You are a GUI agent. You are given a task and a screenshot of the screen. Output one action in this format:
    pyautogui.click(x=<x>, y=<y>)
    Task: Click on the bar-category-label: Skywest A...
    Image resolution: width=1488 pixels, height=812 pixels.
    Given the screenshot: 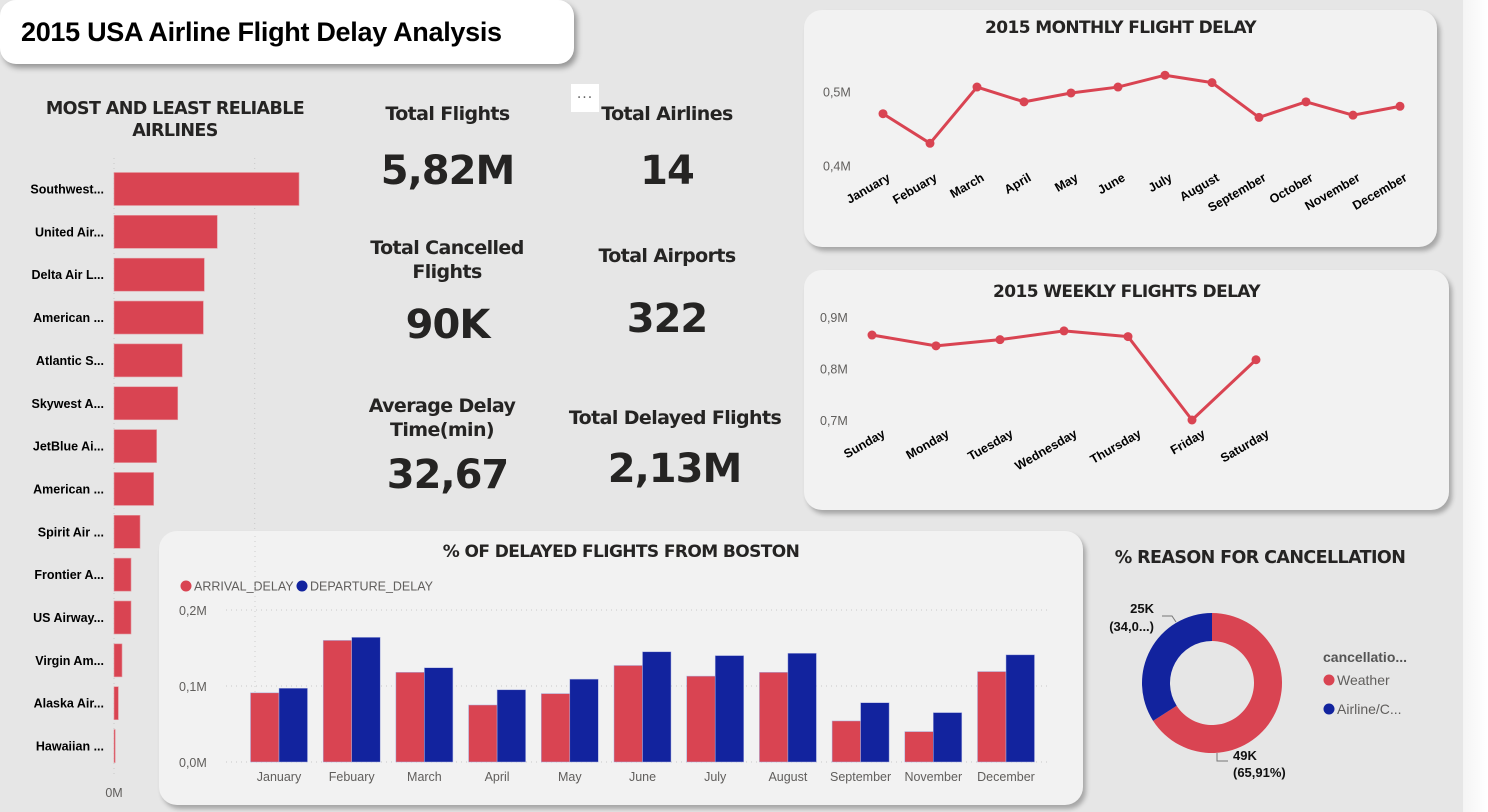 What is the action you would take?
    pyautogui.click(x=68, y=404)
    